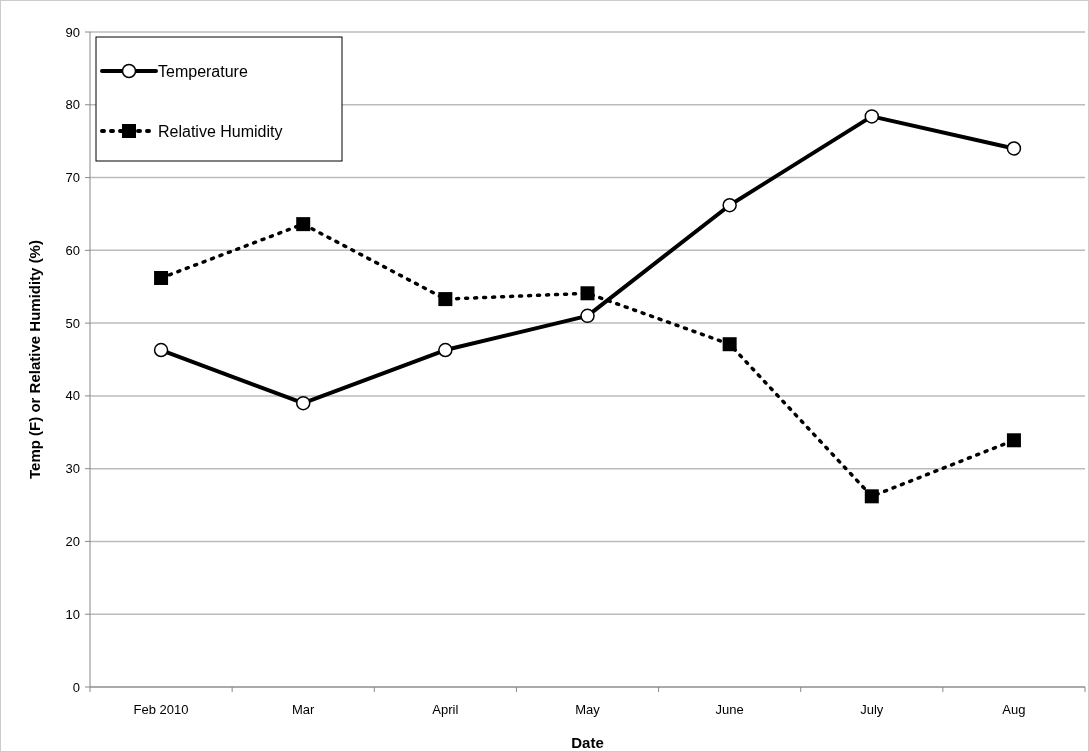  I want to click on y-tick-label: 20, so click(72, 541).